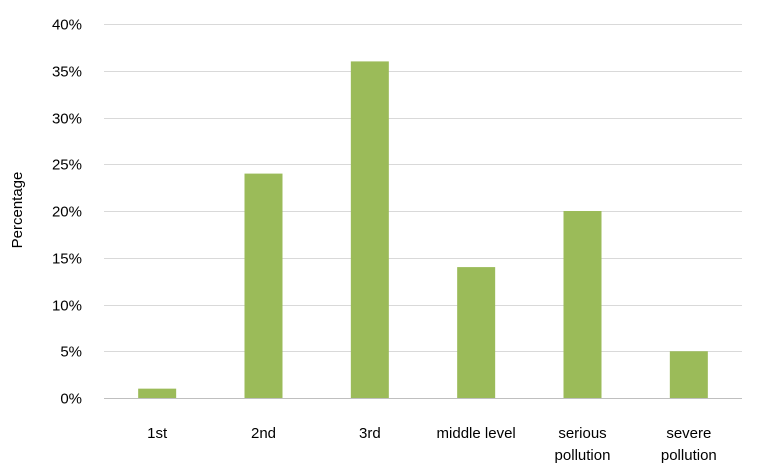  Describe the element at coordinates (583, 444) in the screenshot. I see `x-tick-label: serious pollution` at that location.